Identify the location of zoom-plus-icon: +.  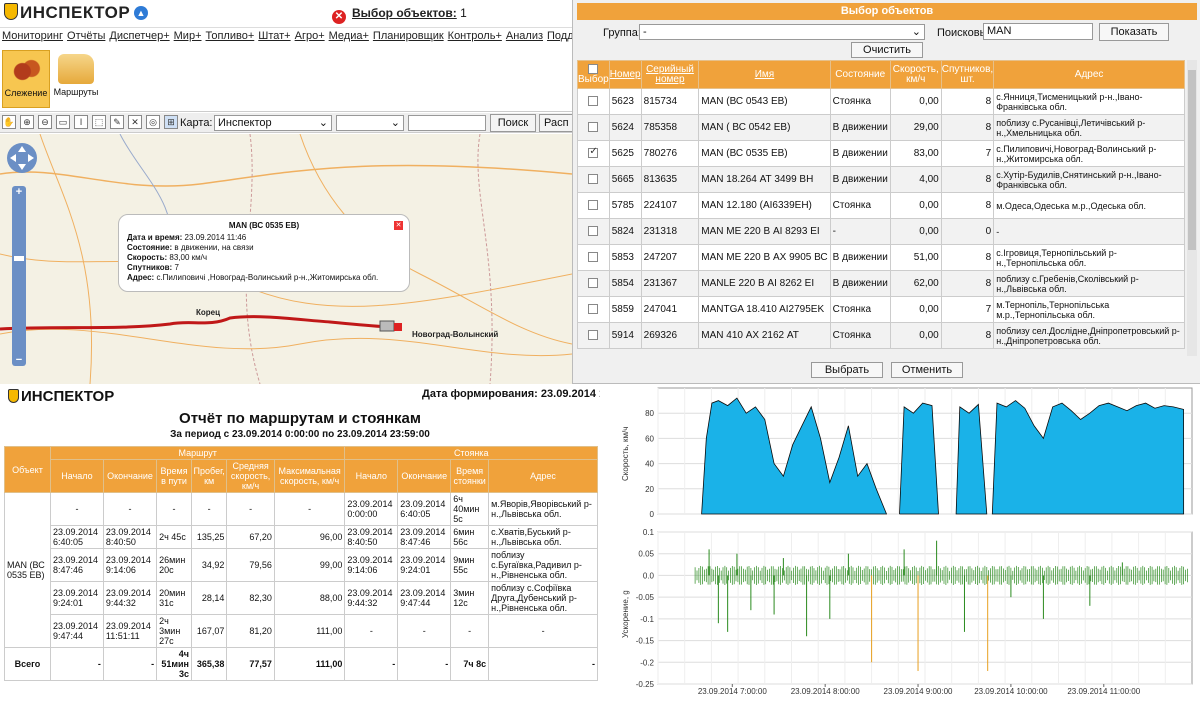
(19, 192).